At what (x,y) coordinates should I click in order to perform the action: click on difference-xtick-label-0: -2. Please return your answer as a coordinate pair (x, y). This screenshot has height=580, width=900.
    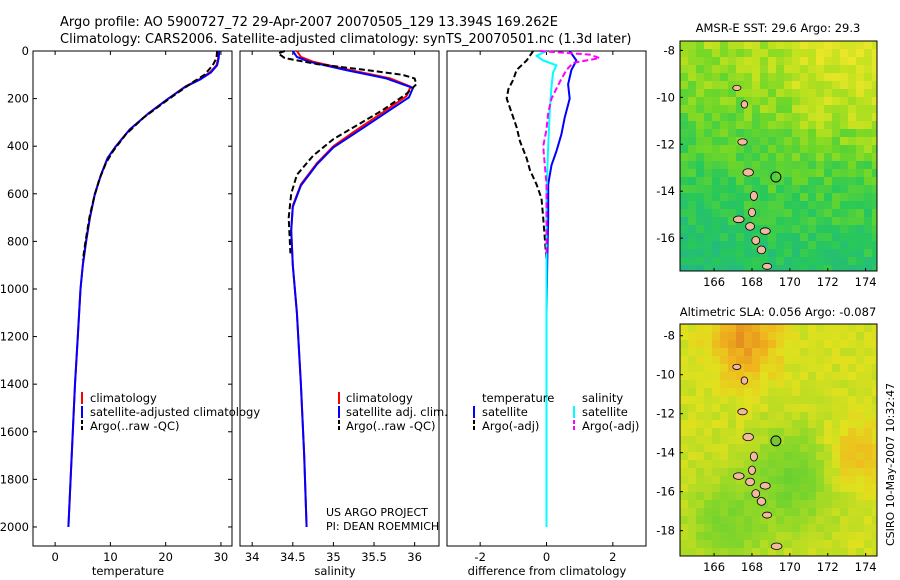
    Looking at the image, I should click on (479, 557).